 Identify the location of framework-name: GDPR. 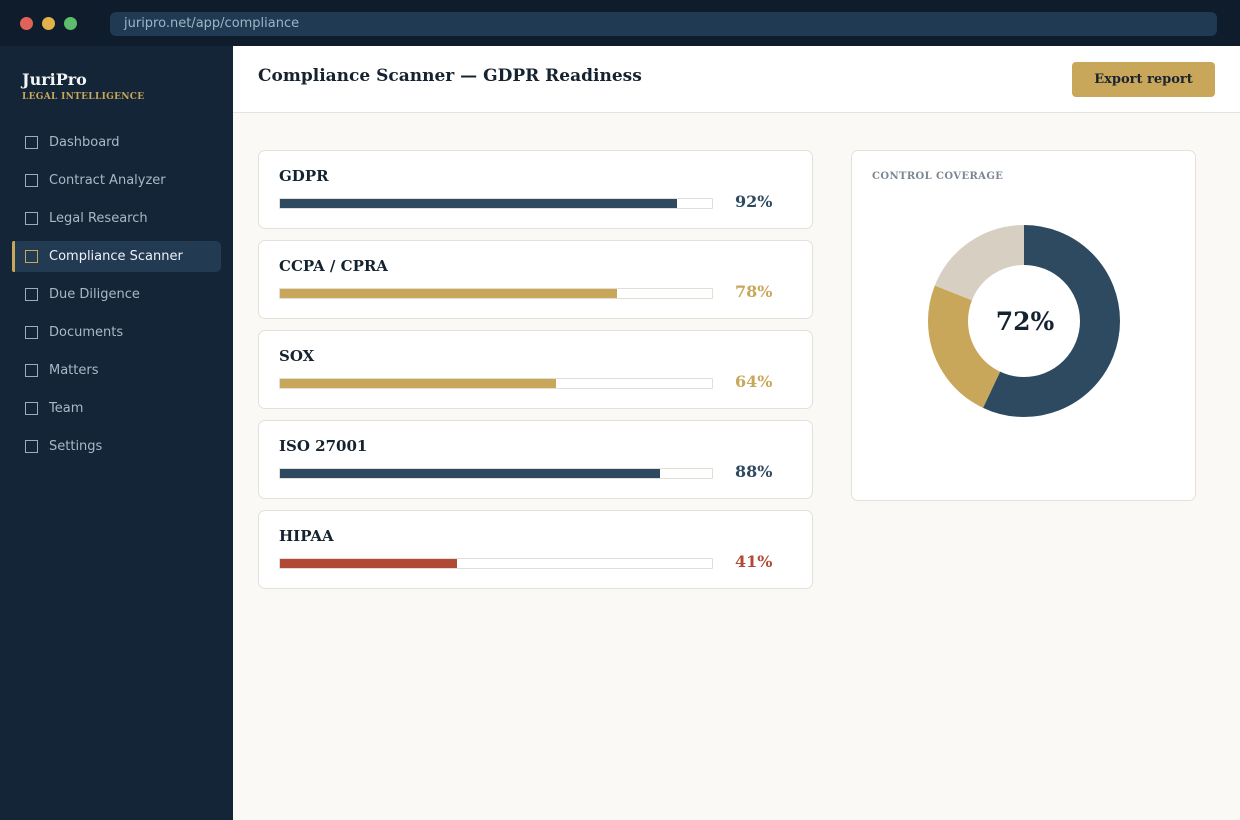
(304, 176).